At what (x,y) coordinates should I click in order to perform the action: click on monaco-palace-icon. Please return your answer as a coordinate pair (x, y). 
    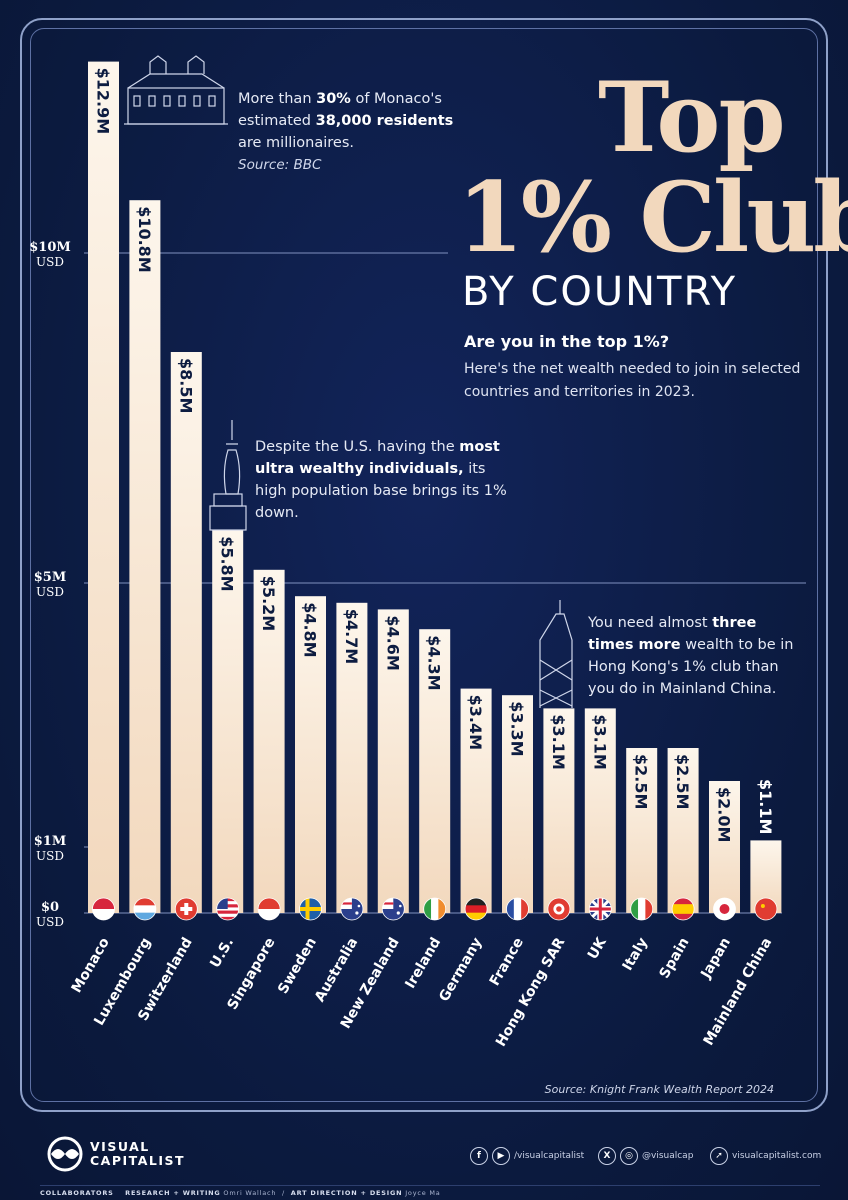
    Looking at the image, I should click on (176, 90).